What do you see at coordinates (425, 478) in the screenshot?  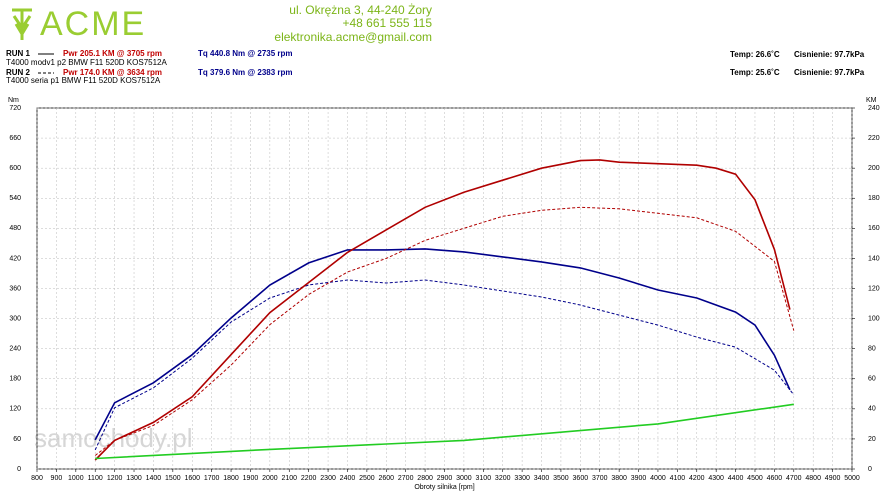 I see `x-tick-label: 2800` at bounding box center [425, 478].